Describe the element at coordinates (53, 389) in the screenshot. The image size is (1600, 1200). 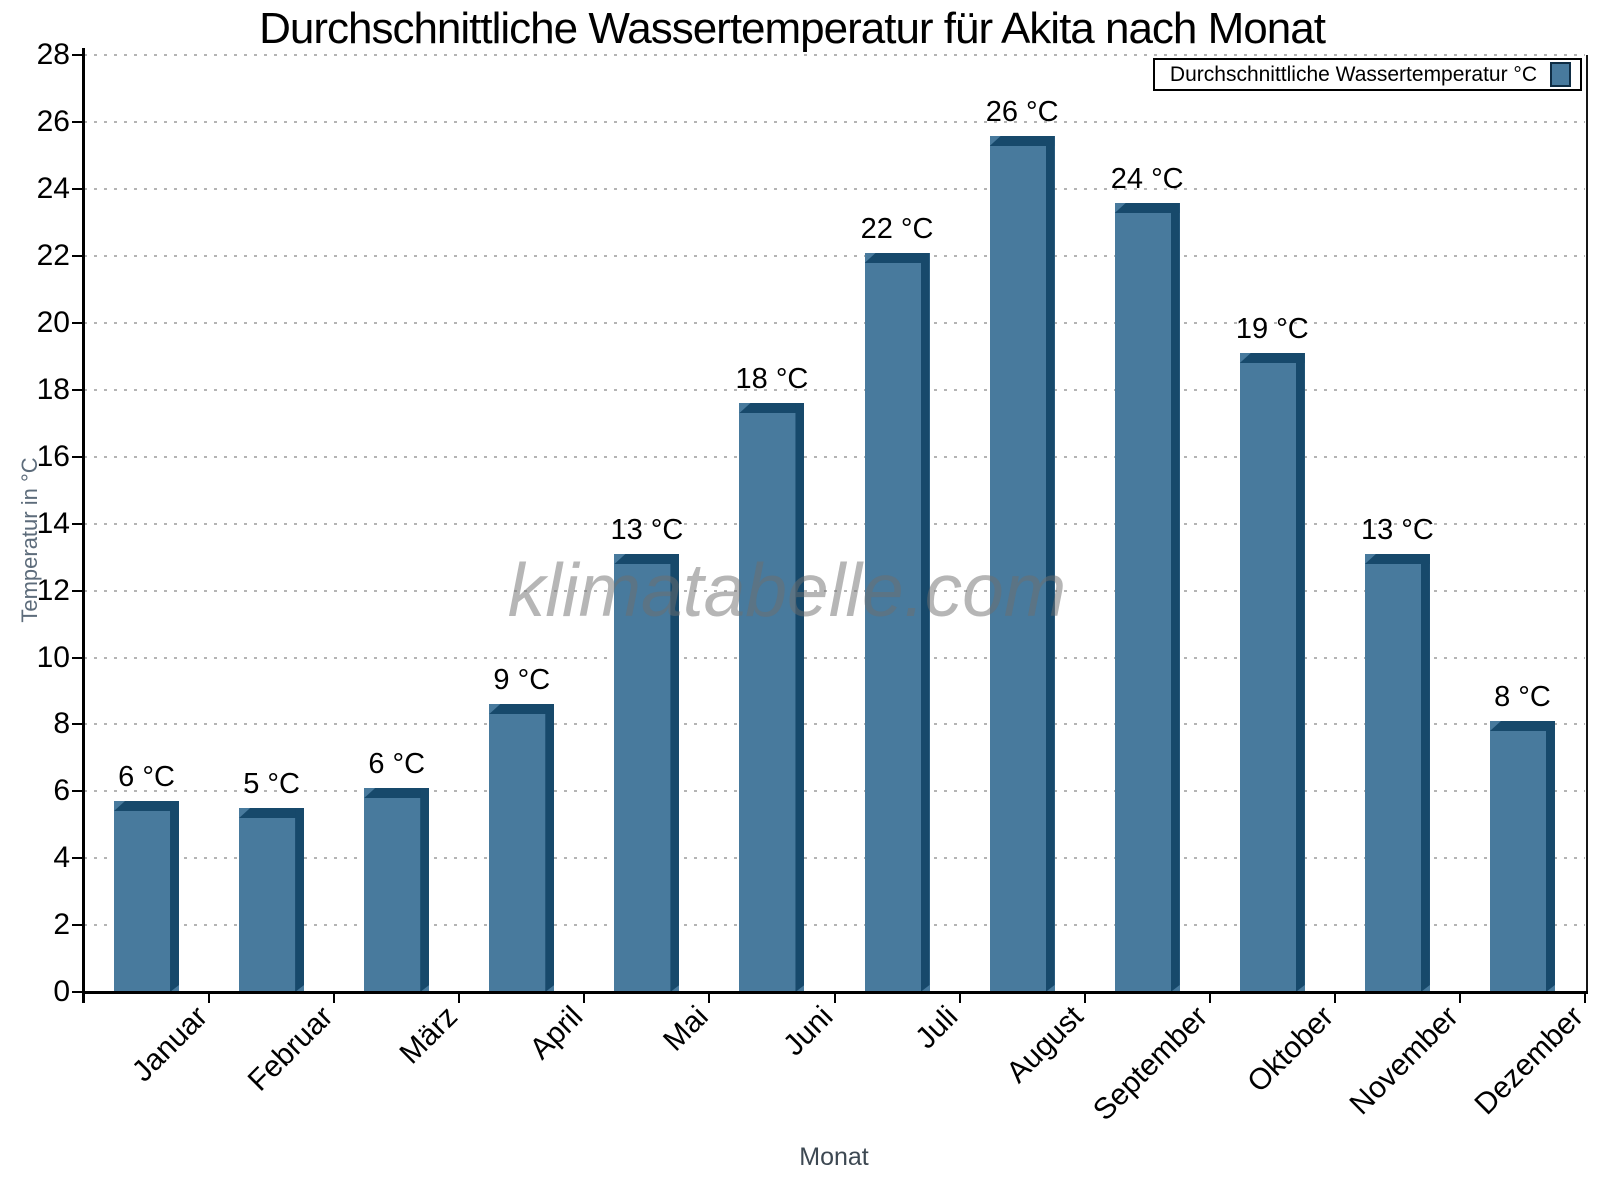
I see `y-tick-label-18: 18` at that location.